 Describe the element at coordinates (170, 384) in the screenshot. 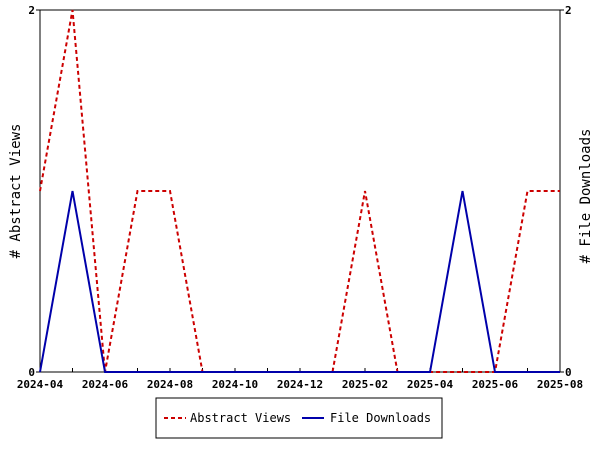

I see `x-tick-label: 2024-08` at that location.